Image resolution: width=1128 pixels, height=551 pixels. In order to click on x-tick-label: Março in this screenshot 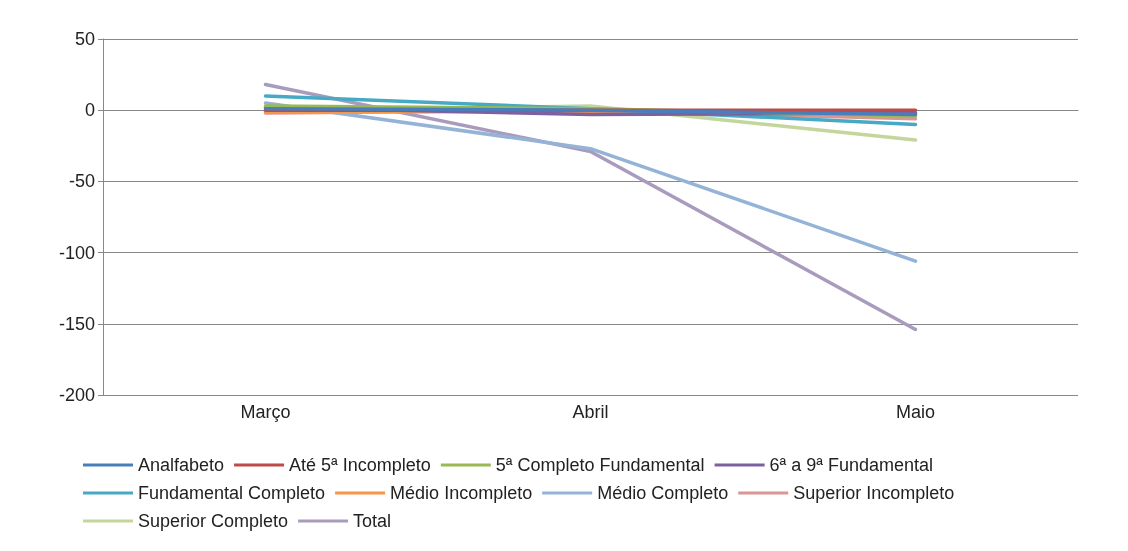, I will do `click(265, 412)`.